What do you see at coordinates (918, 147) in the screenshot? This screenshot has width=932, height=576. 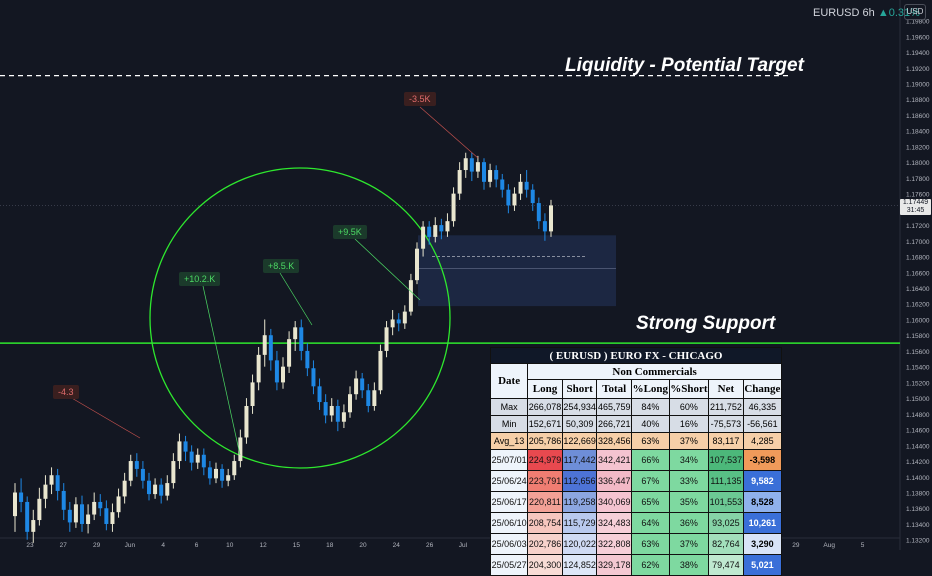 I see `y-tick-label: 1.18200` at bounding box center [918, 147].